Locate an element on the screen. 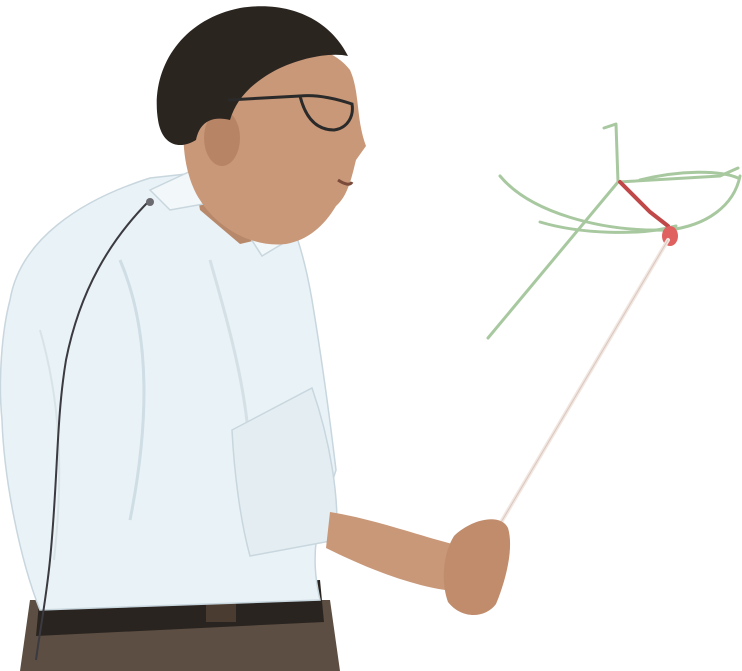 This screenshot has height=671, width=742. axes-sketch is located at coordinates (614, 231).